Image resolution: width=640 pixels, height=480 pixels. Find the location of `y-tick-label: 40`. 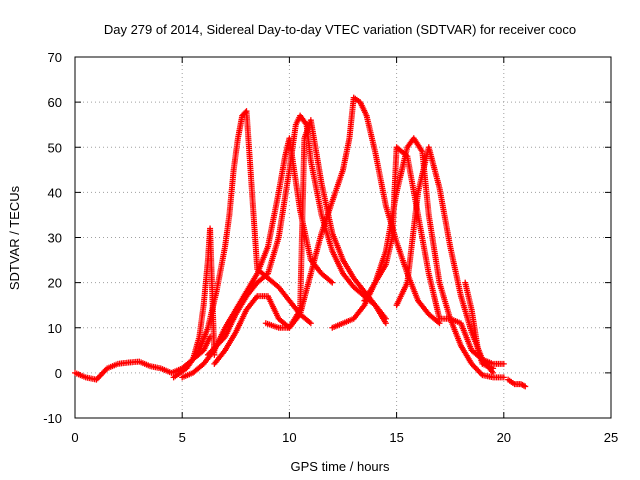

y-tick-label: 40 is located at coordinates (55, 192).